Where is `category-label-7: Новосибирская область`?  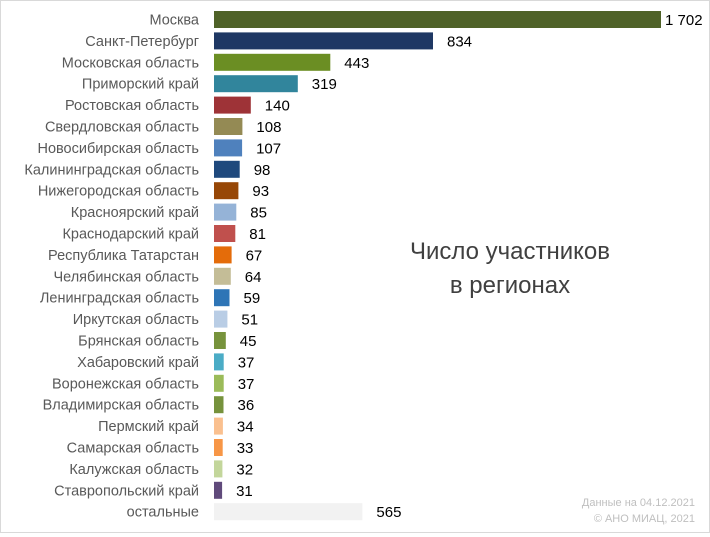
category-label-7: Новосибирская область is located at coordinates (118, 149).